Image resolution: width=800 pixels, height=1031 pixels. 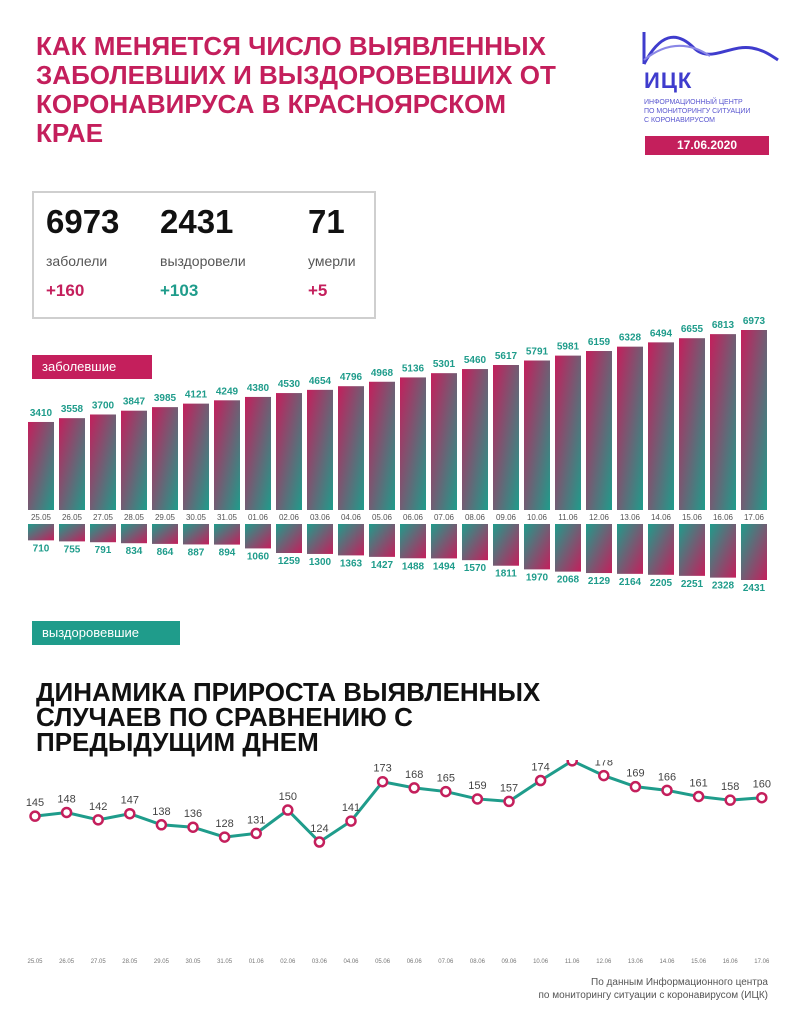 What do you see at coordinates (35, 962) in the screenshot?
I see `growth-date-tick: 25.05` at bounding box center [35, 962].